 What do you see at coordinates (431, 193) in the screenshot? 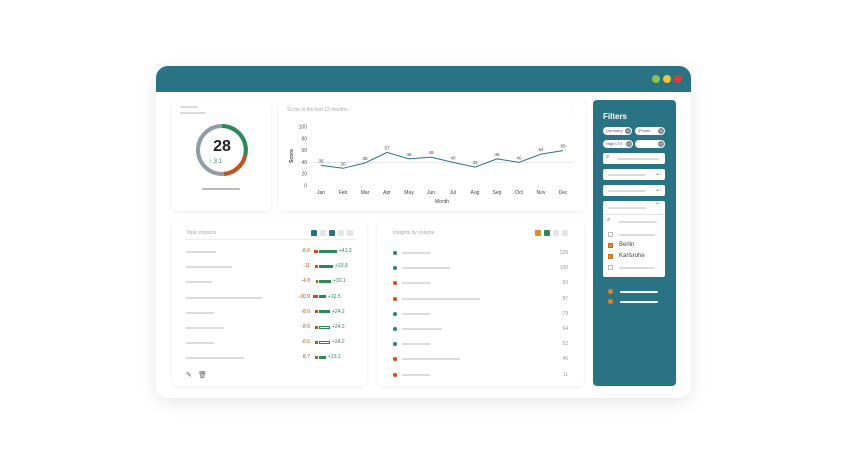
I see `x-tick-label: Jun` at bounding box center [431, 193].